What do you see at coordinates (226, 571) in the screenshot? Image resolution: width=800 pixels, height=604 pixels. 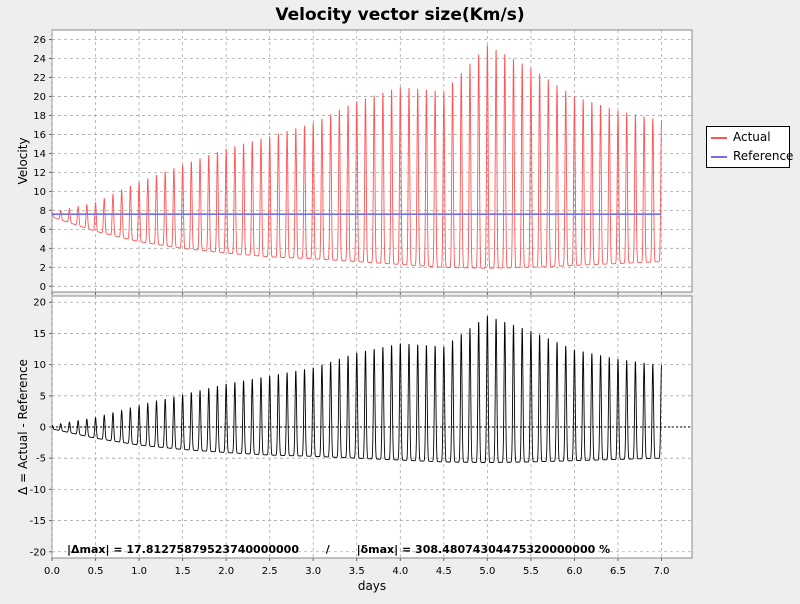 I see `x-tick-label: 2.0` at bounding box center [226, 571].